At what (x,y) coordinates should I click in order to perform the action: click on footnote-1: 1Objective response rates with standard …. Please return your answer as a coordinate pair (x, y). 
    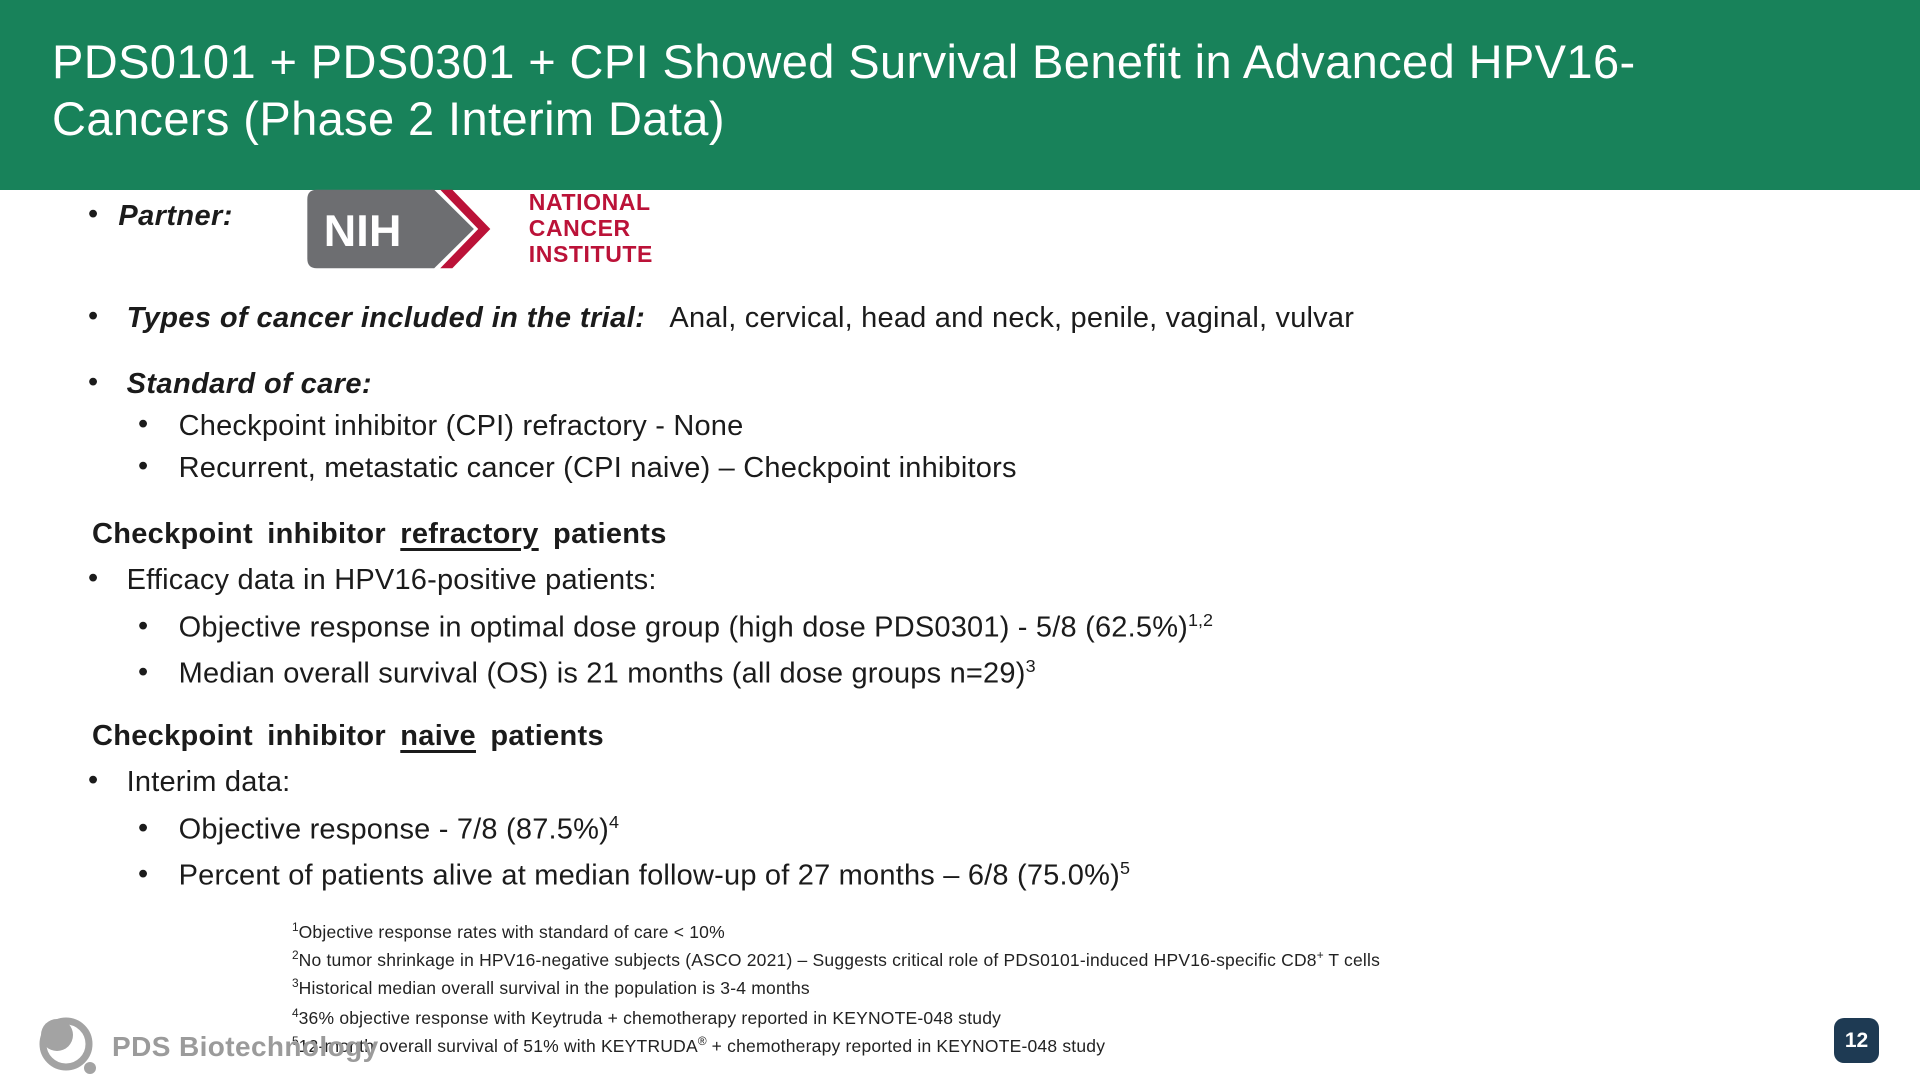
    Looking at the image, I should click on (508, 934).